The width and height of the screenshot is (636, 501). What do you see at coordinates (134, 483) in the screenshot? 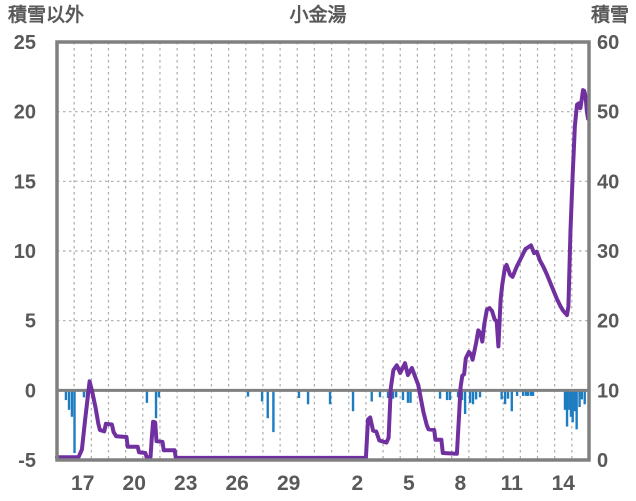
I see `x-tick-label: 20` at bounding box center [134, 483].